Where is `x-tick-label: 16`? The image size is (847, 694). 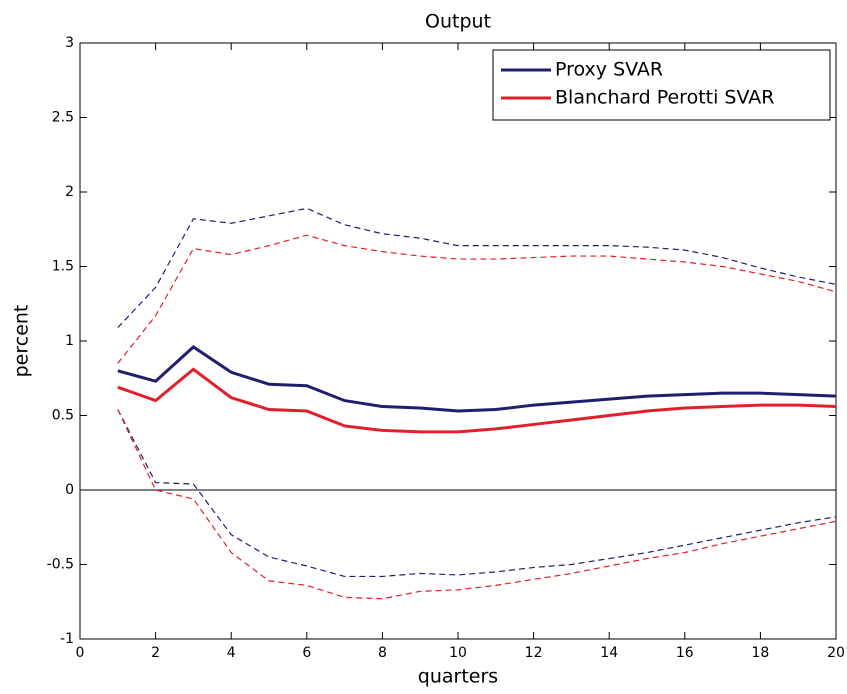 x-tick-label: 16 is located at coordinates (685, 653).